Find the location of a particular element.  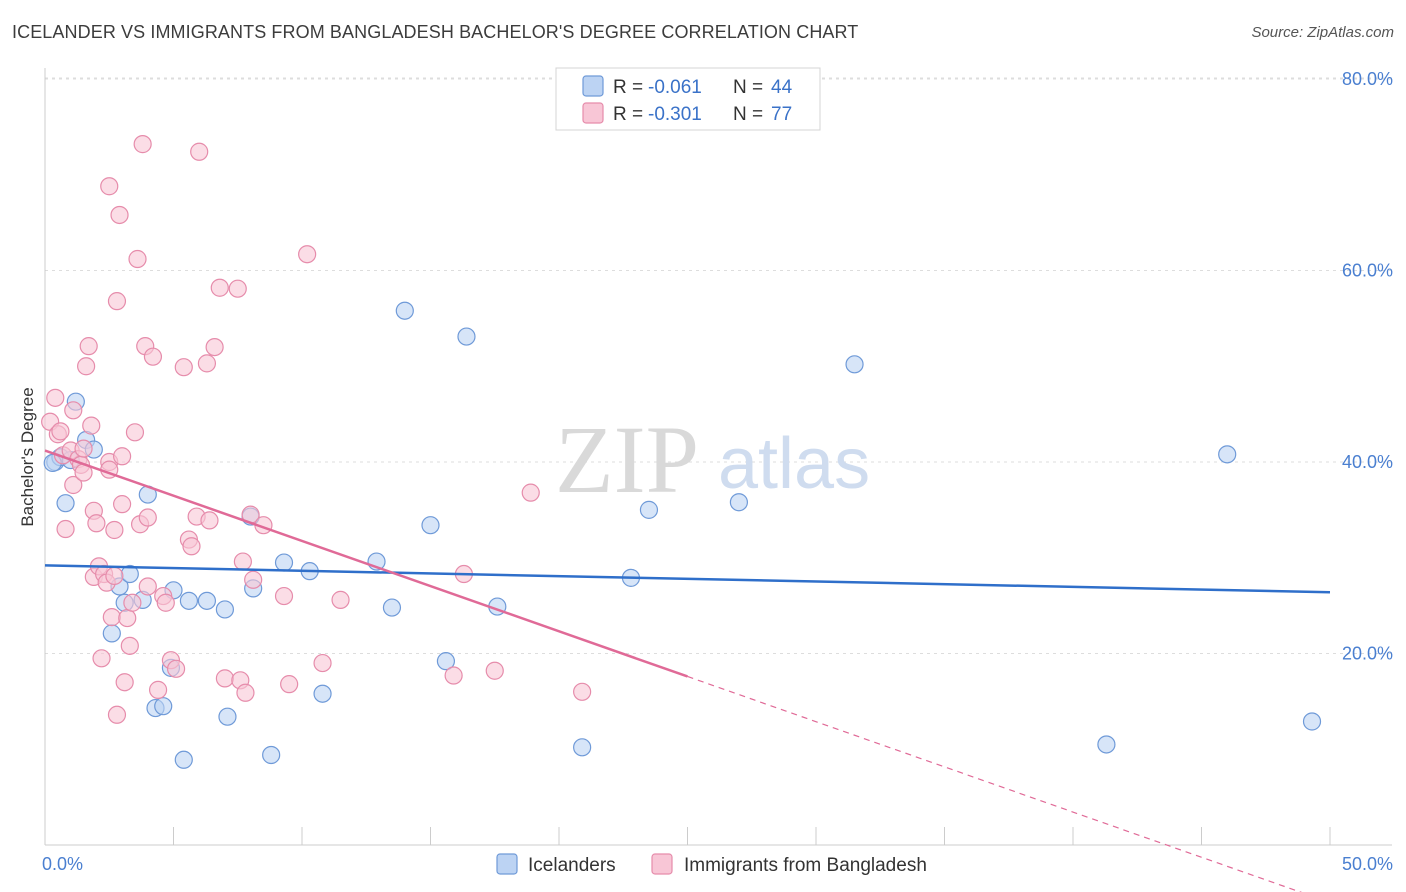

legend-r-value-bangladesh: -0.301 is located at coordinates (675, 114).